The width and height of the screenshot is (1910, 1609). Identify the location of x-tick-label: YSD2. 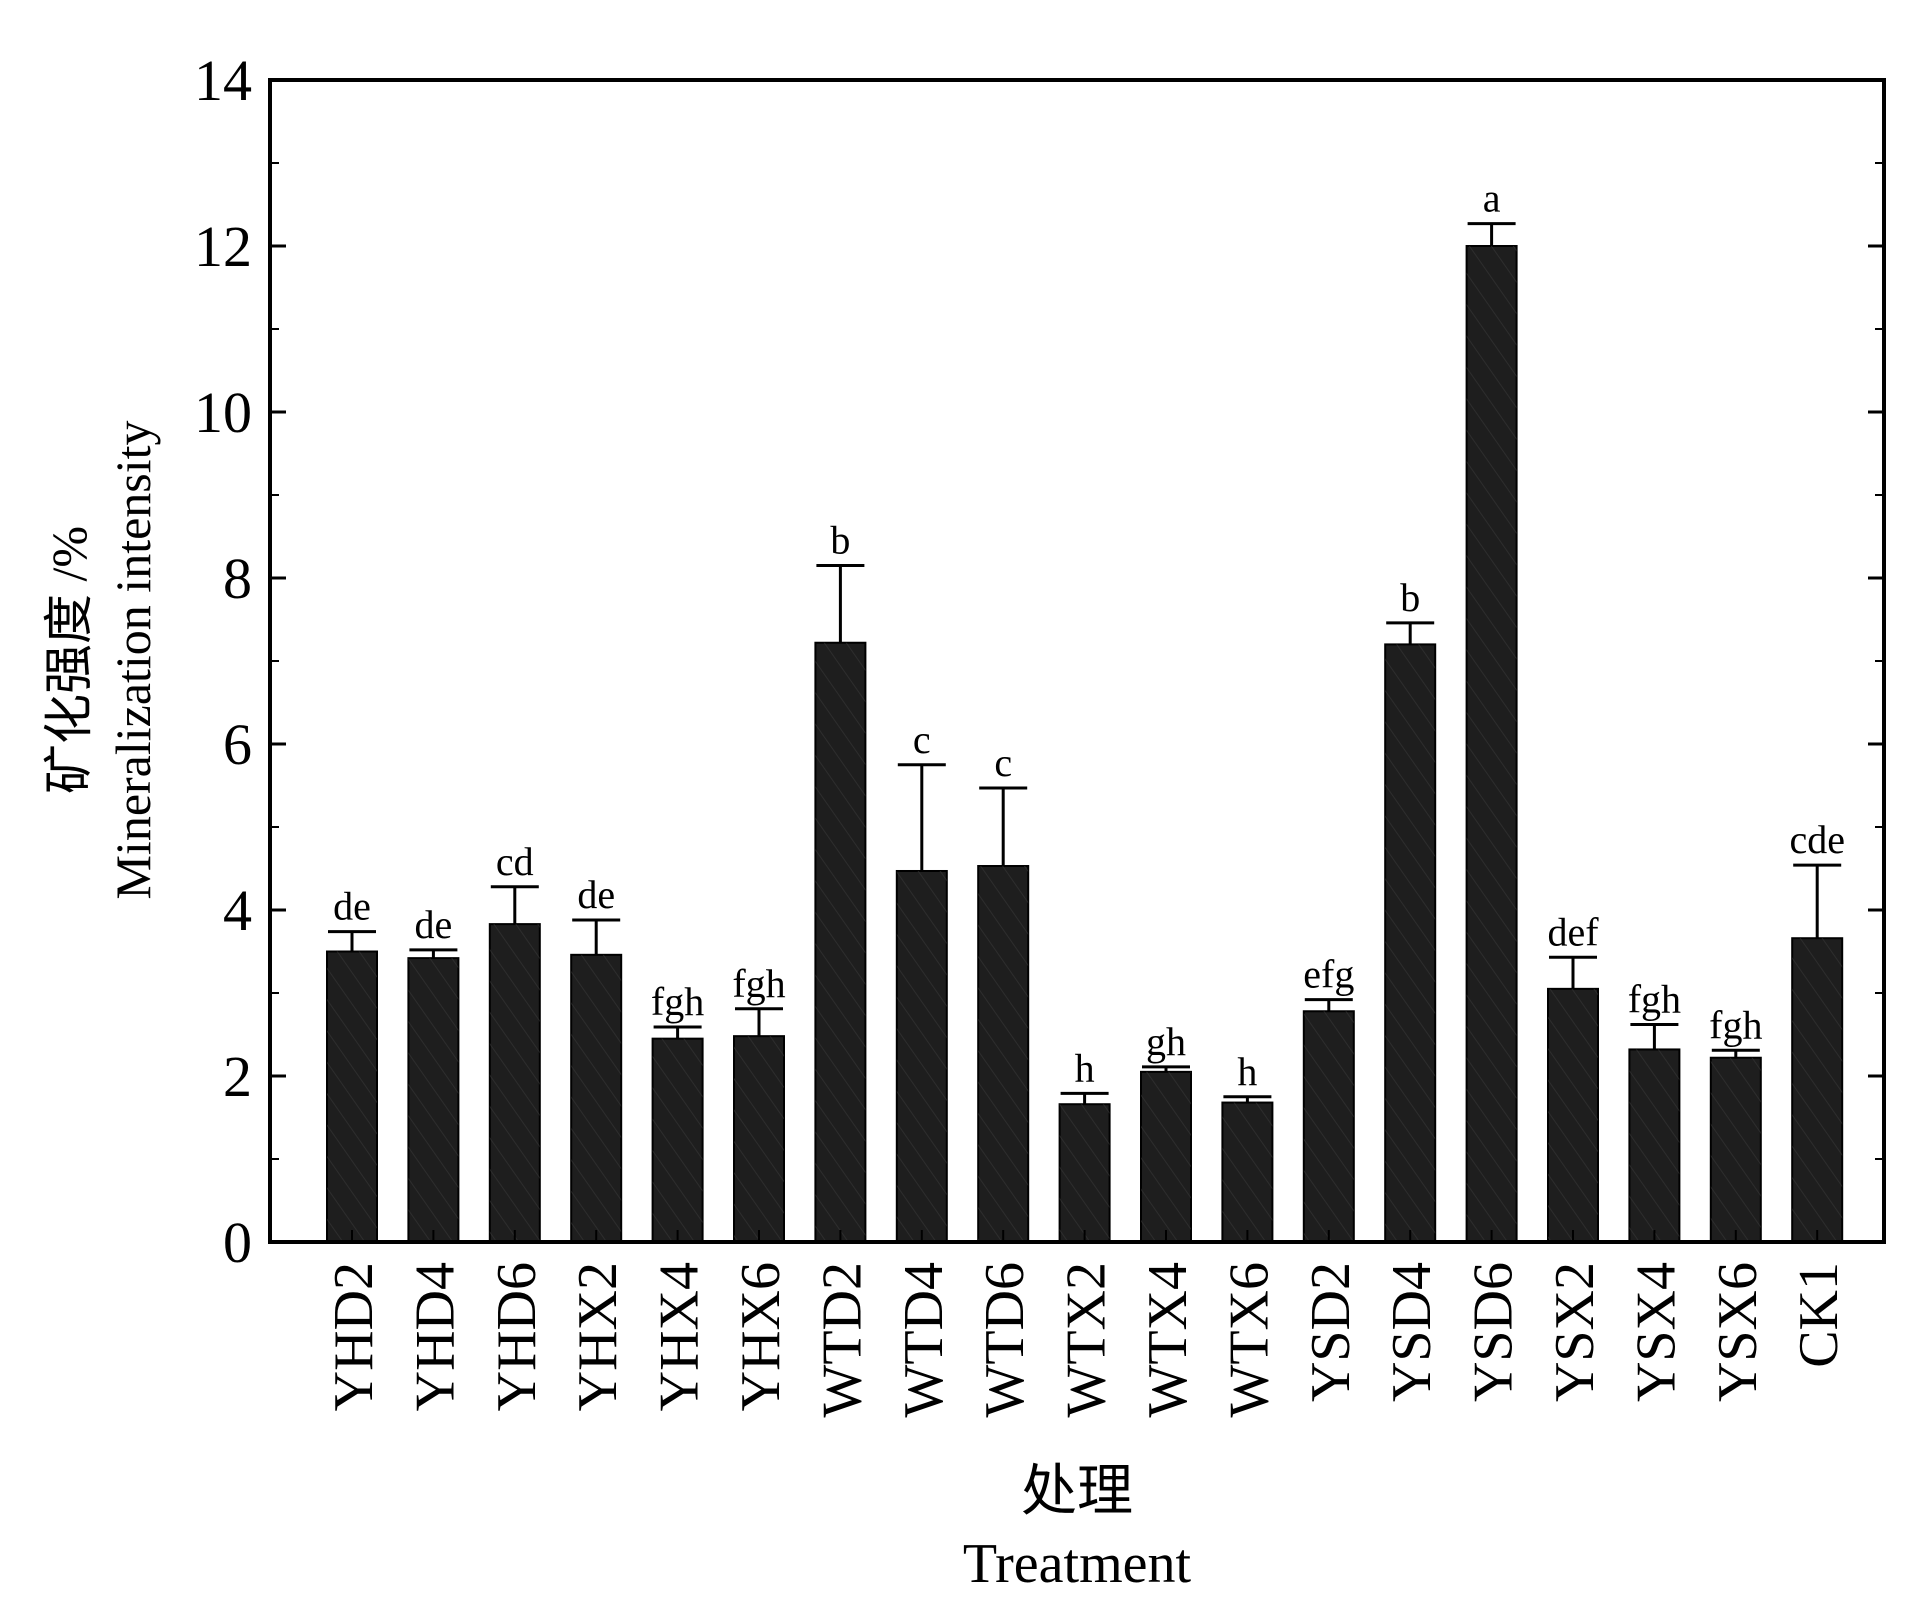
(1331, 1332).